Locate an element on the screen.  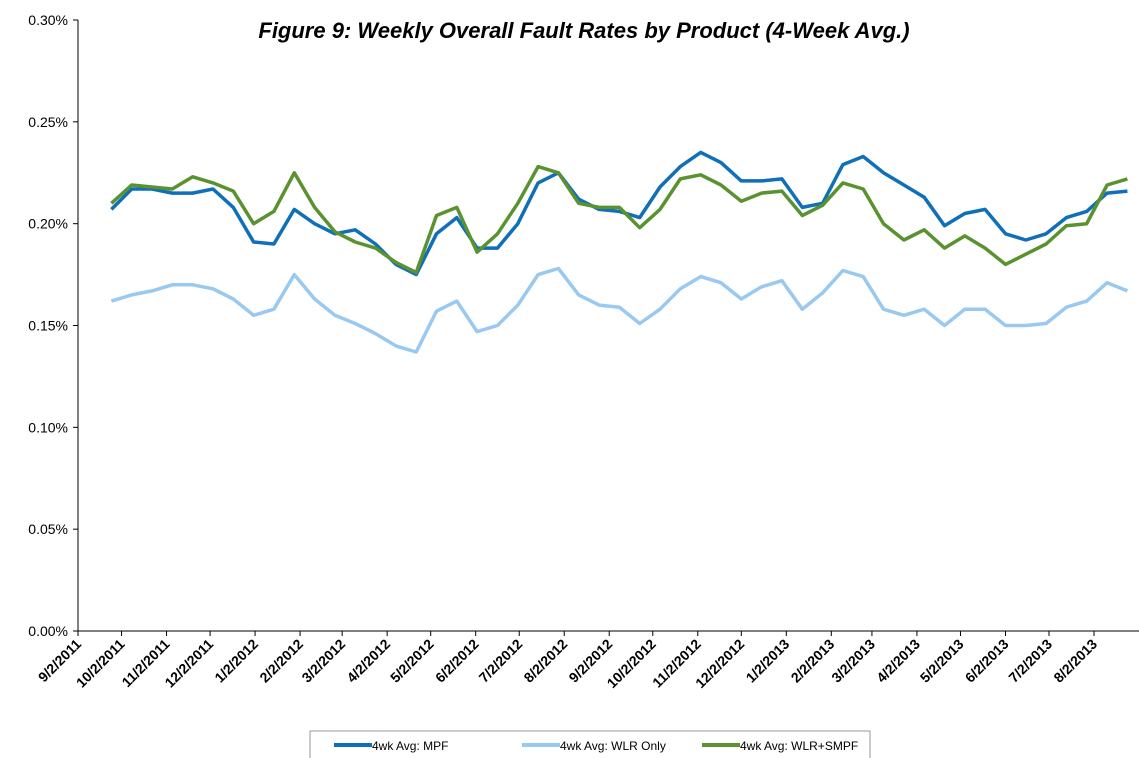
x-tick-label: 3/2/2013 is located at coordinates (853, 661).